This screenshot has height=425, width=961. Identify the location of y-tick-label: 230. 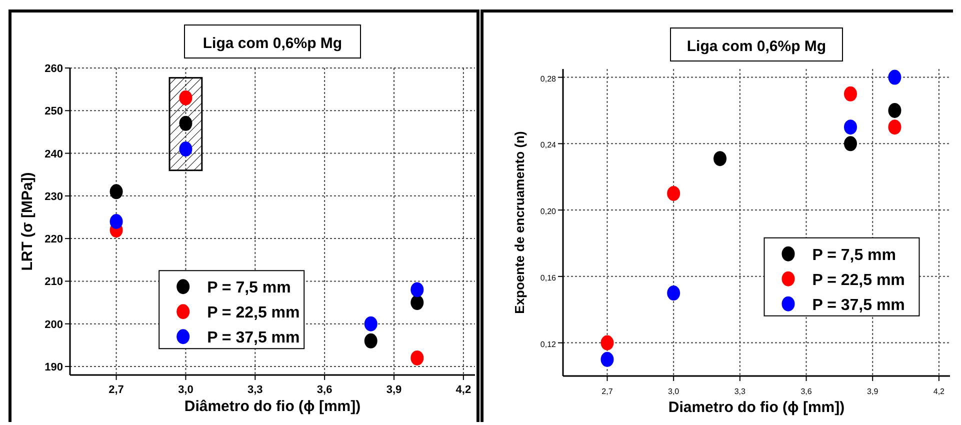
(53, 196).